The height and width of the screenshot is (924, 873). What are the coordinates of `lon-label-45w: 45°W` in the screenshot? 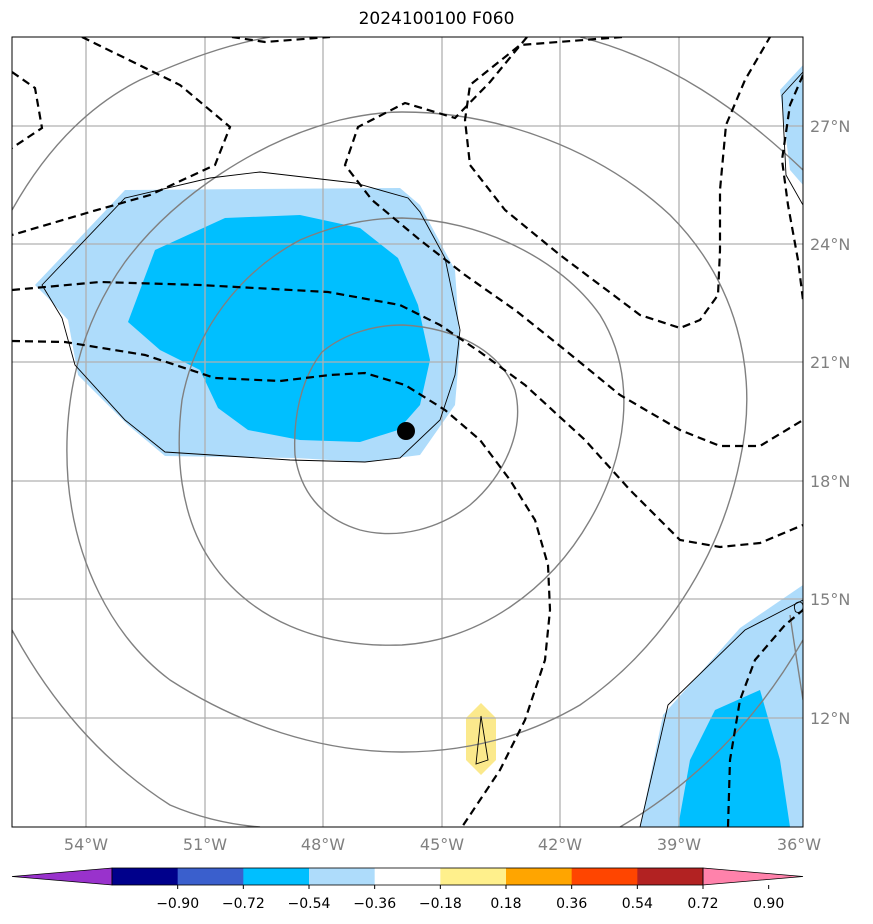 It's located at (442, 844).